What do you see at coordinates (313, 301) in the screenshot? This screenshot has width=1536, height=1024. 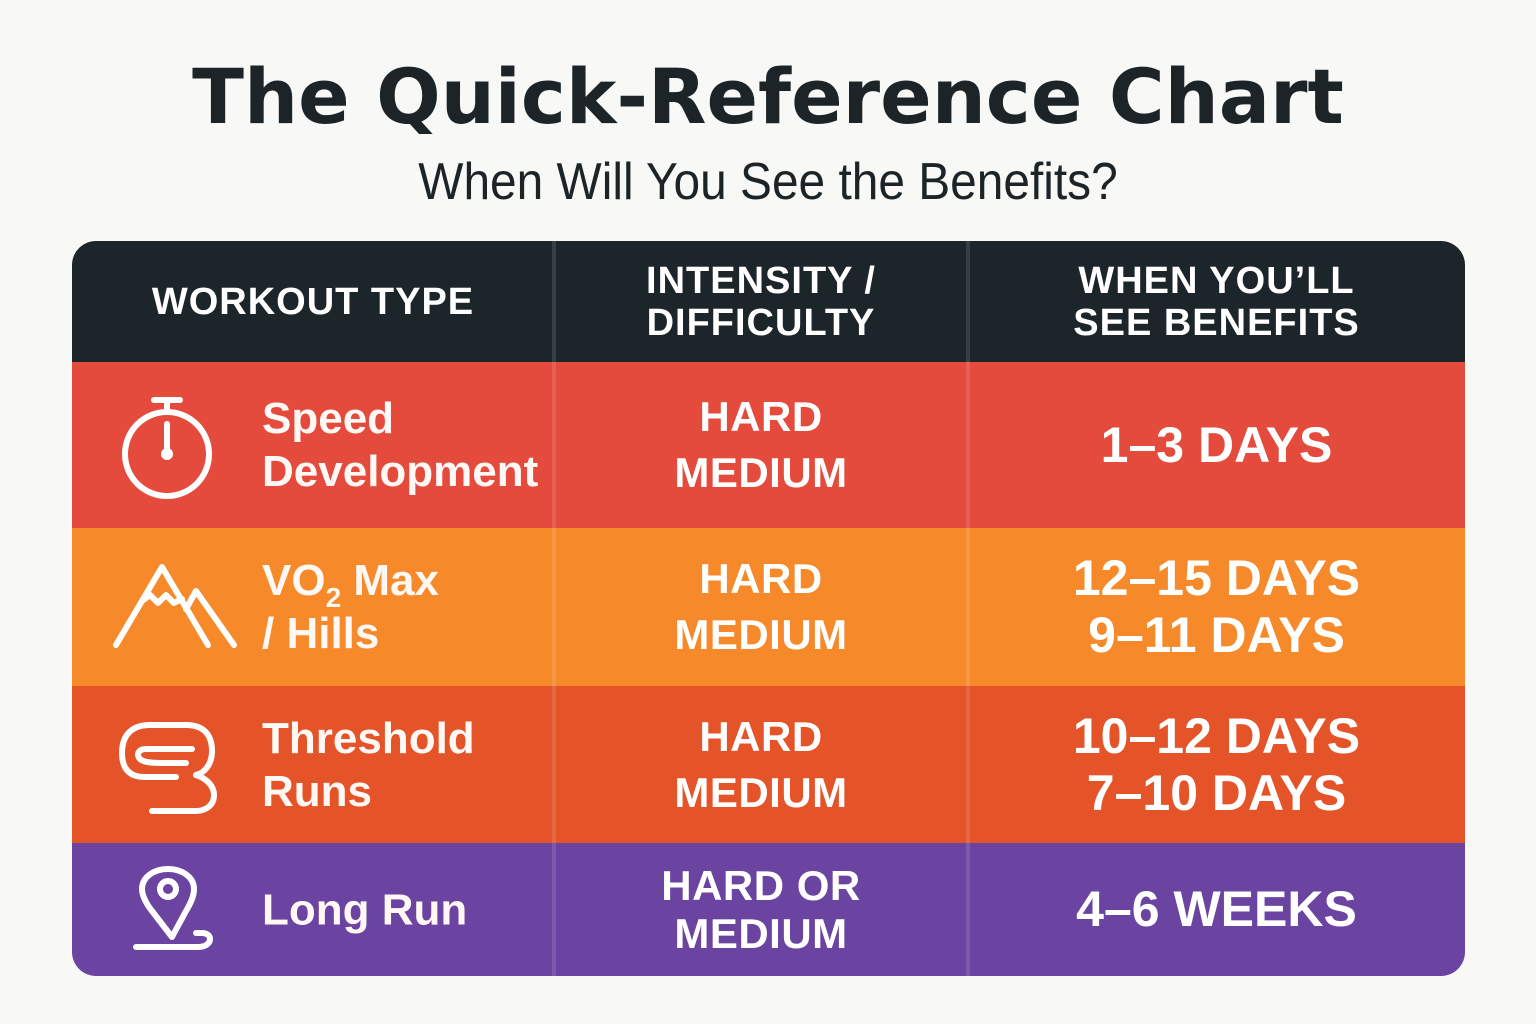 I see `column-header-workout-type: WORKOUT TYPE` at bounding box center [313, 301].